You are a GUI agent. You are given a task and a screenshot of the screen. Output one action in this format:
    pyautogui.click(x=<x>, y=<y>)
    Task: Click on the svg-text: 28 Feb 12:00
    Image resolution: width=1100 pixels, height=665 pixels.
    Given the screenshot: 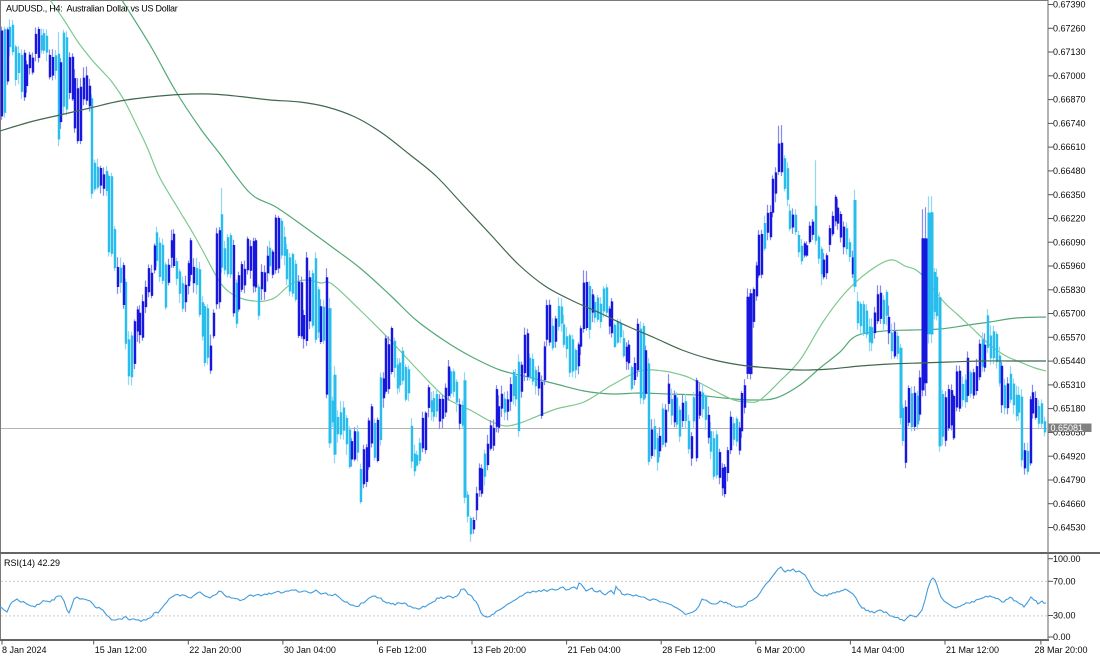 What is the action you would take?
    pyautogui.click(x=688, y=650)
    